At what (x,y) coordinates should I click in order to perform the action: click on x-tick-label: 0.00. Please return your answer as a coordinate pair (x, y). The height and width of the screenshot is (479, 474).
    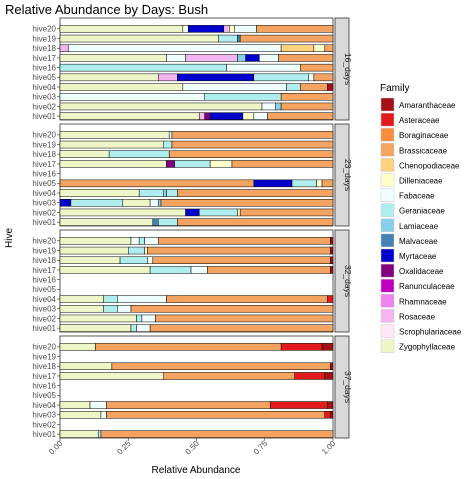
    Looking at the image, I should click on (56, 448).